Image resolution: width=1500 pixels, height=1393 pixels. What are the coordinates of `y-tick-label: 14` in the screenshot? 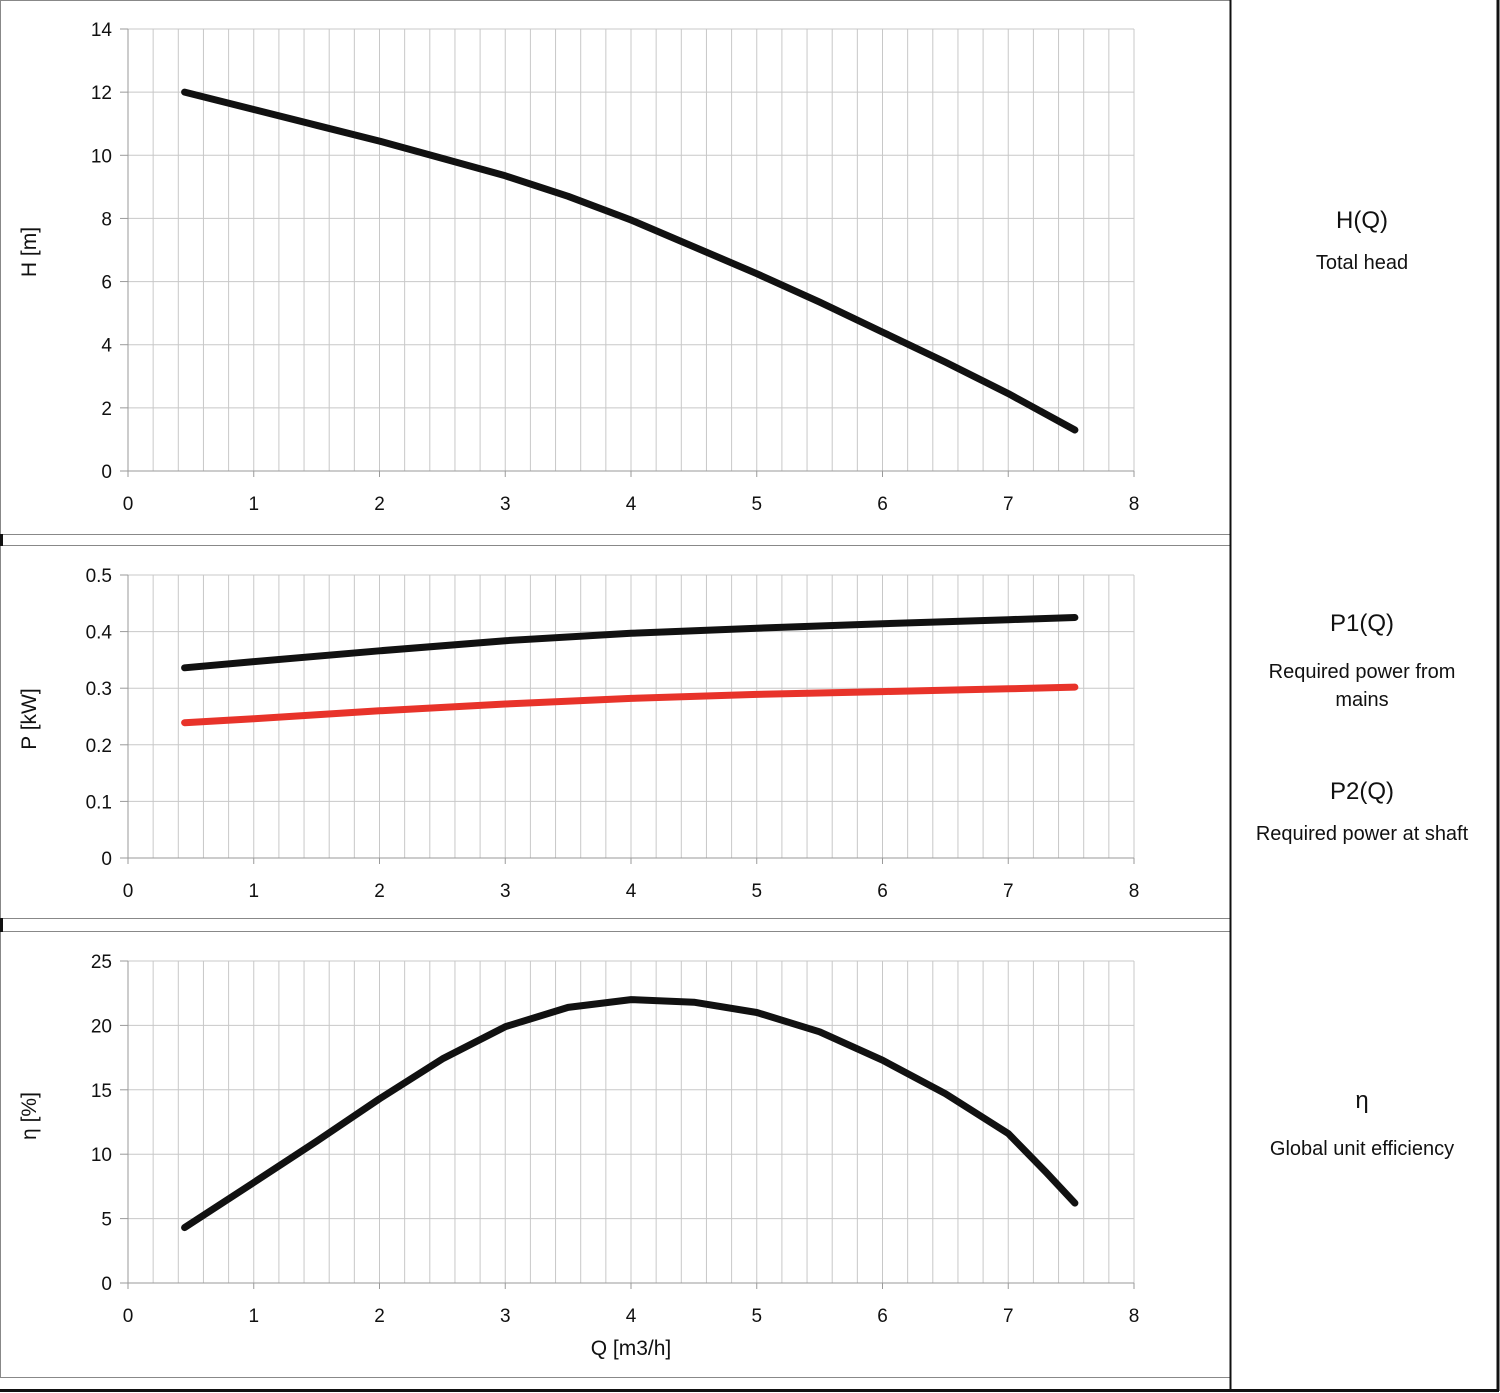 It's located at (102, 30).